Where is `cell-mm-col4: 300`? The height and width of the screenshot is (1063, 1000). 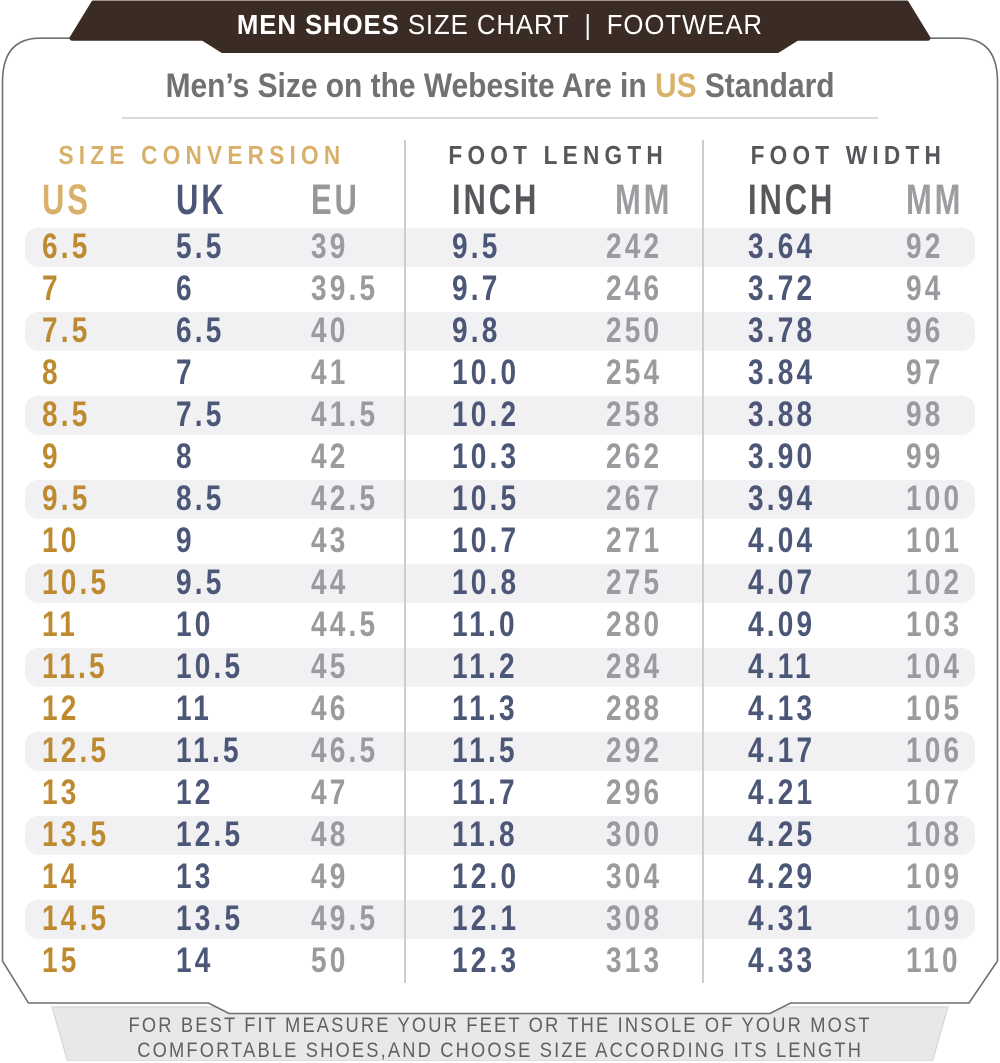
cell-mm-col4: 300 is located at coordinates (634, 834).